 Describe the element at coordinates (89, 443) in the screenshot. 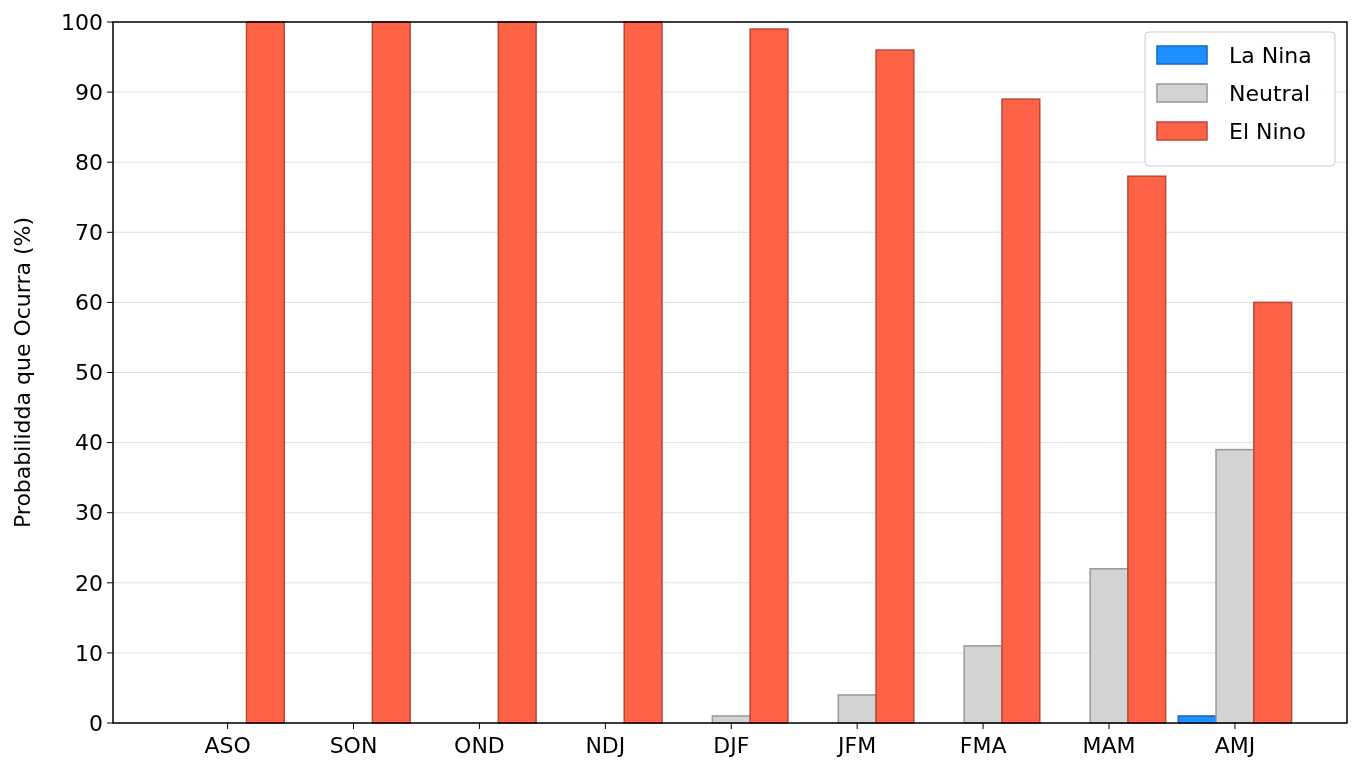

I see `y-tick-label: 40` at that location.